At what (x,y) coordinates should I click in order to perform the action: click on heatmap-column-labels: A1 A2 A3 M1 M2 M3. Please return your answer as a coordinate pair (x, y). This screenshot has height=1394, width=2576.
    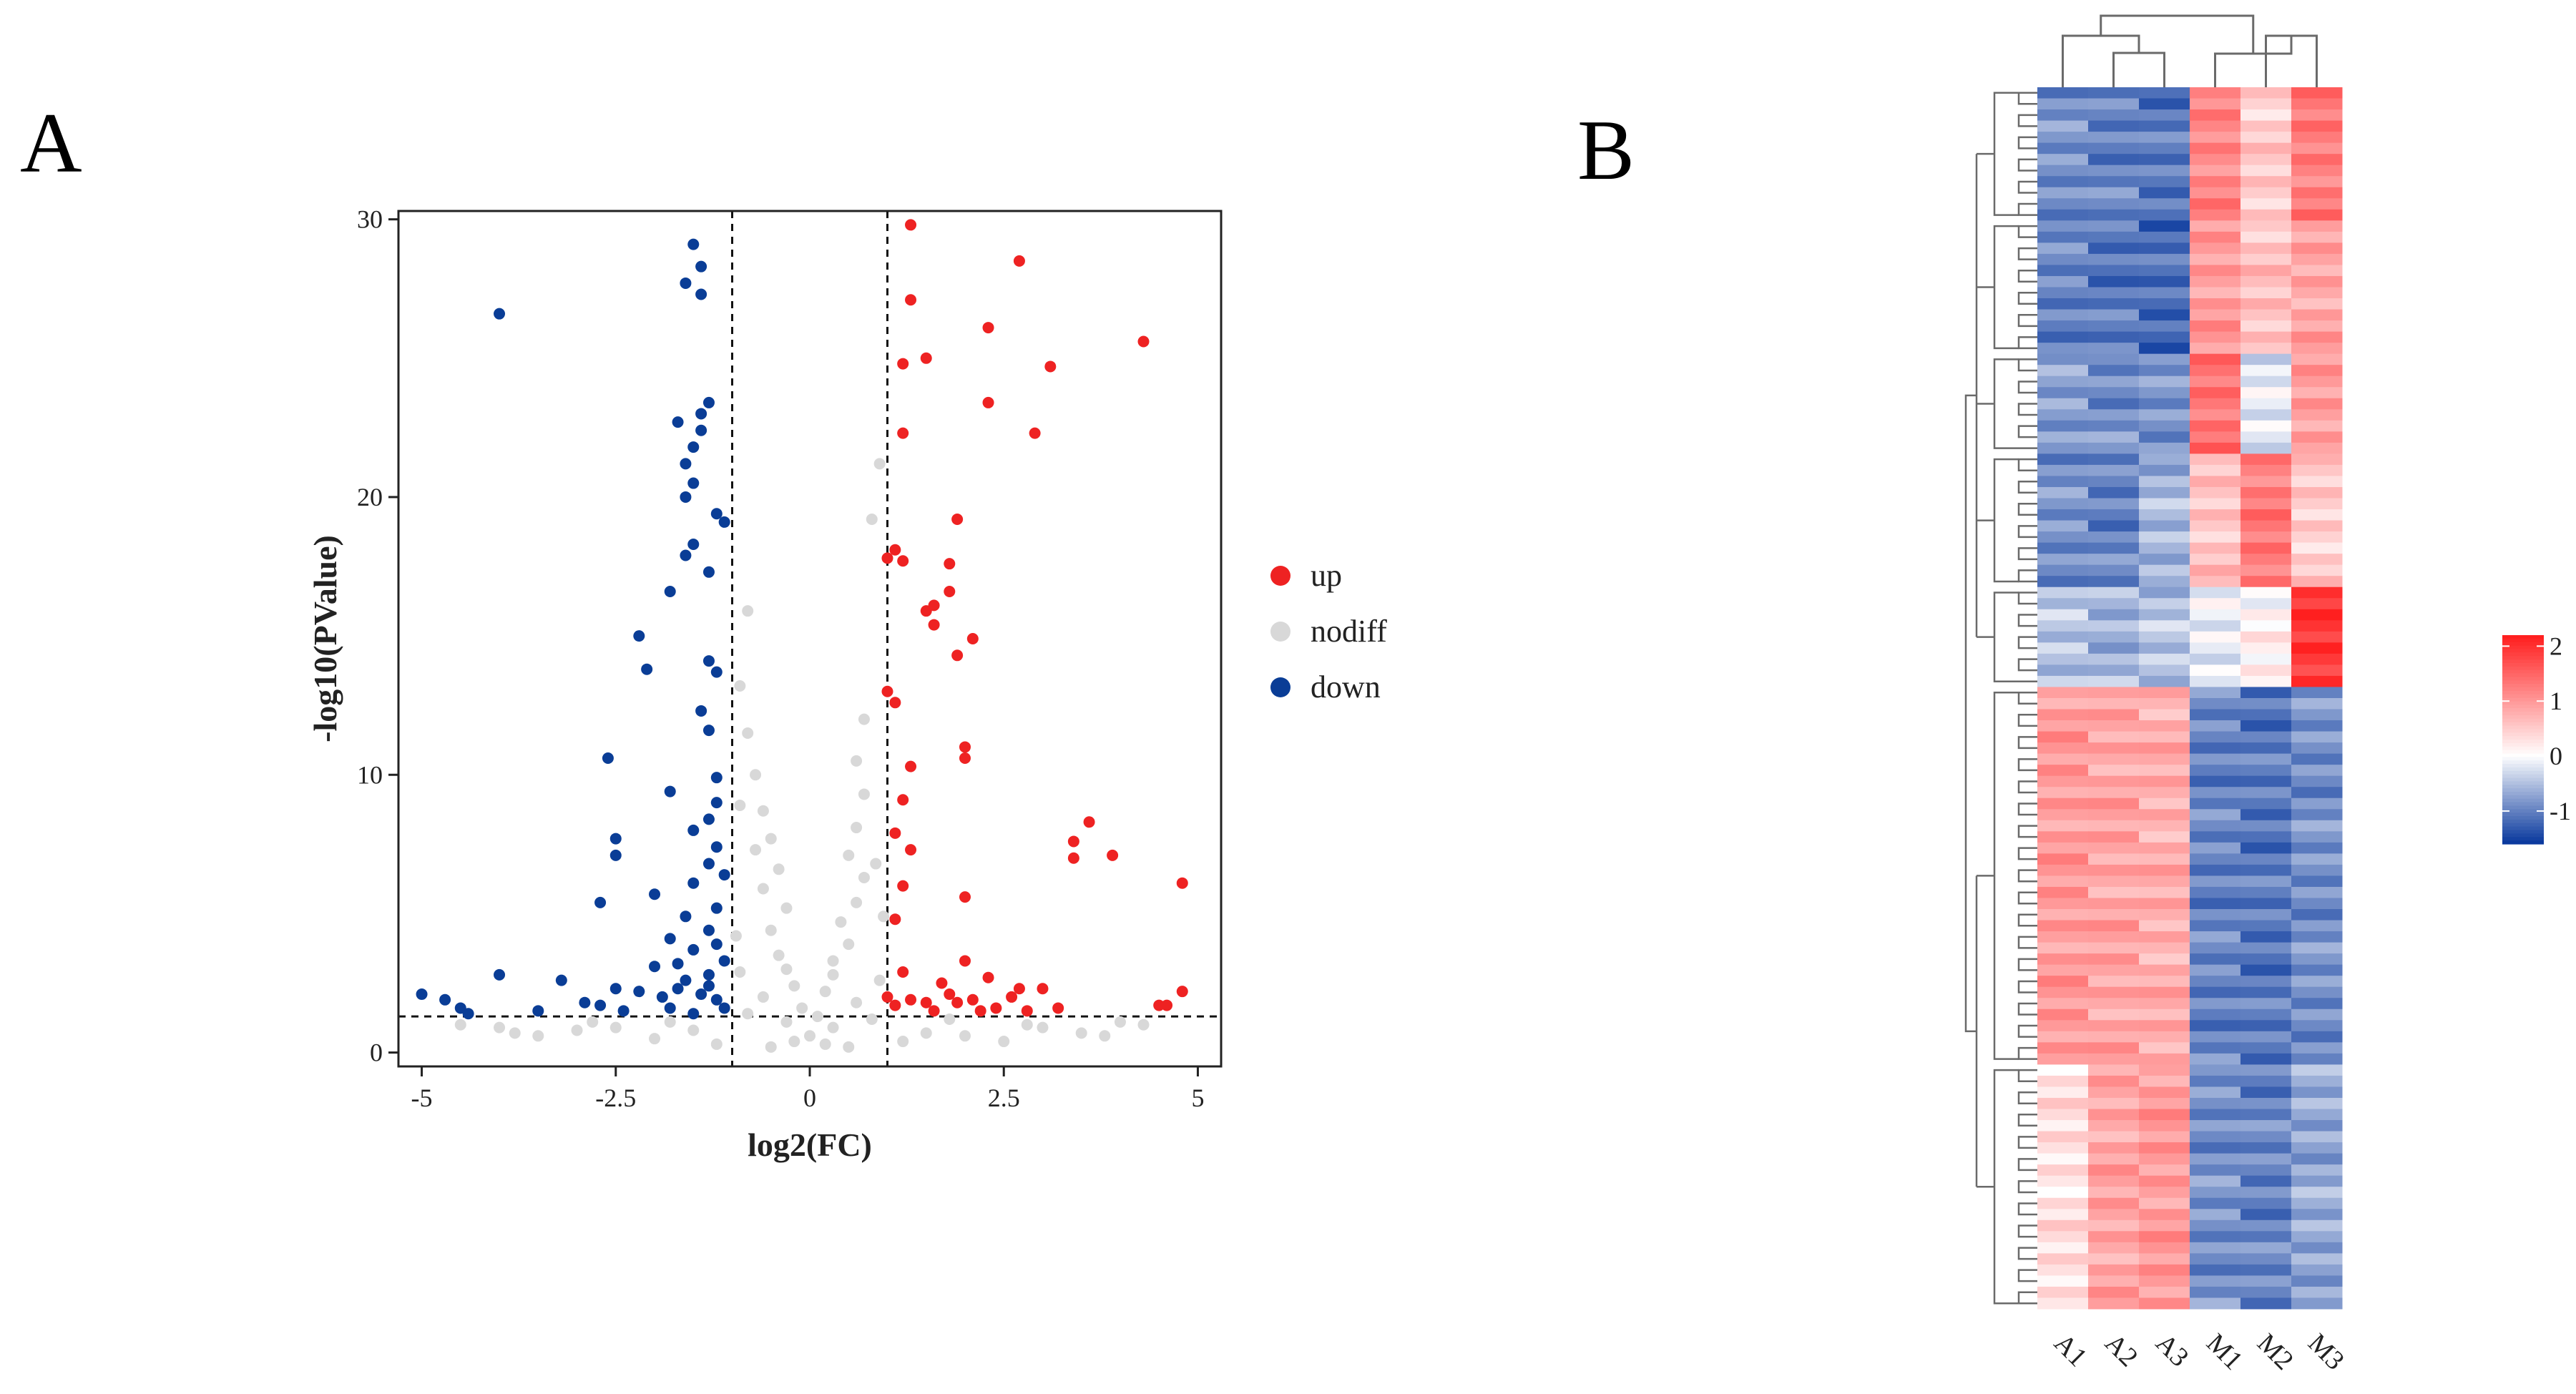
    Looking at the image, I should click on (2199, 1352).